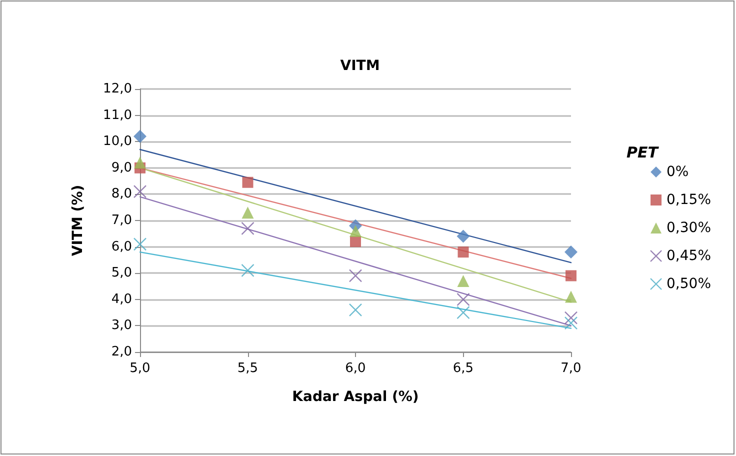 Image resolution: width=736 pixels, height=456 pixels. What do you see at coordinates (117, 142) in the screenshot?
I see `y-tick-label: 10,0` at bounding box center [117, 142].